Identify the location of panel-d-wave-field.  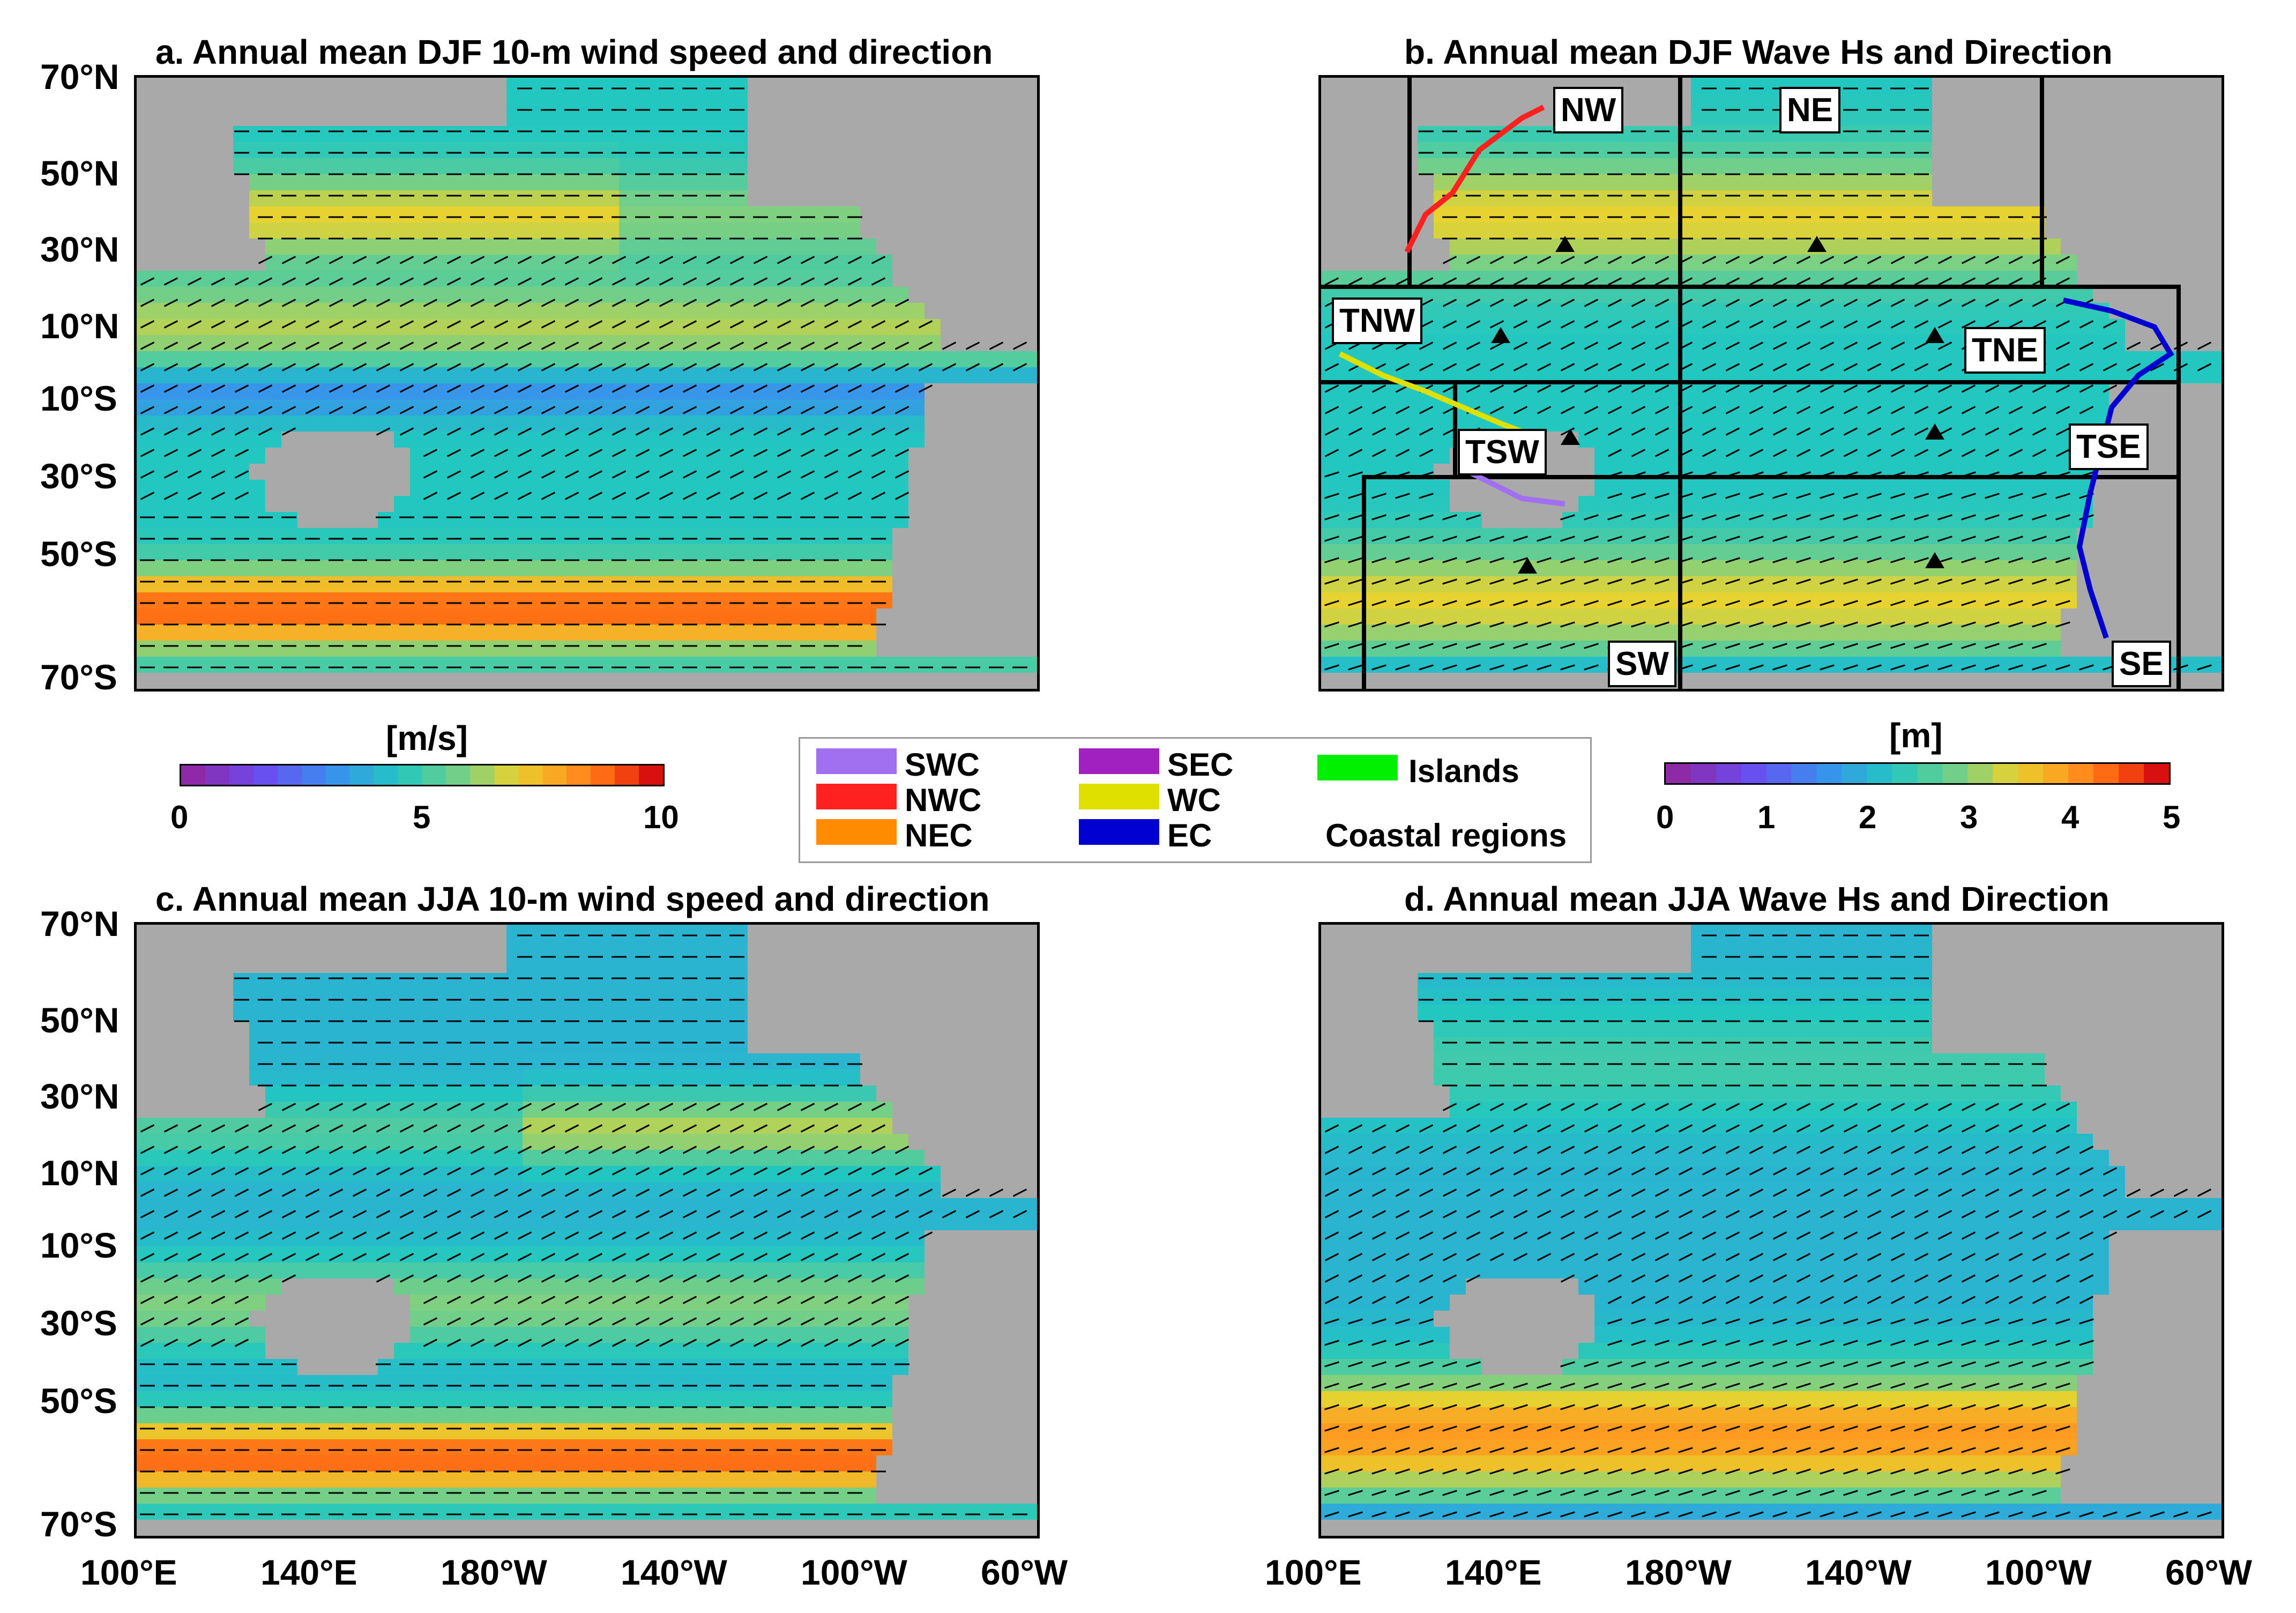
(1772, 1230).